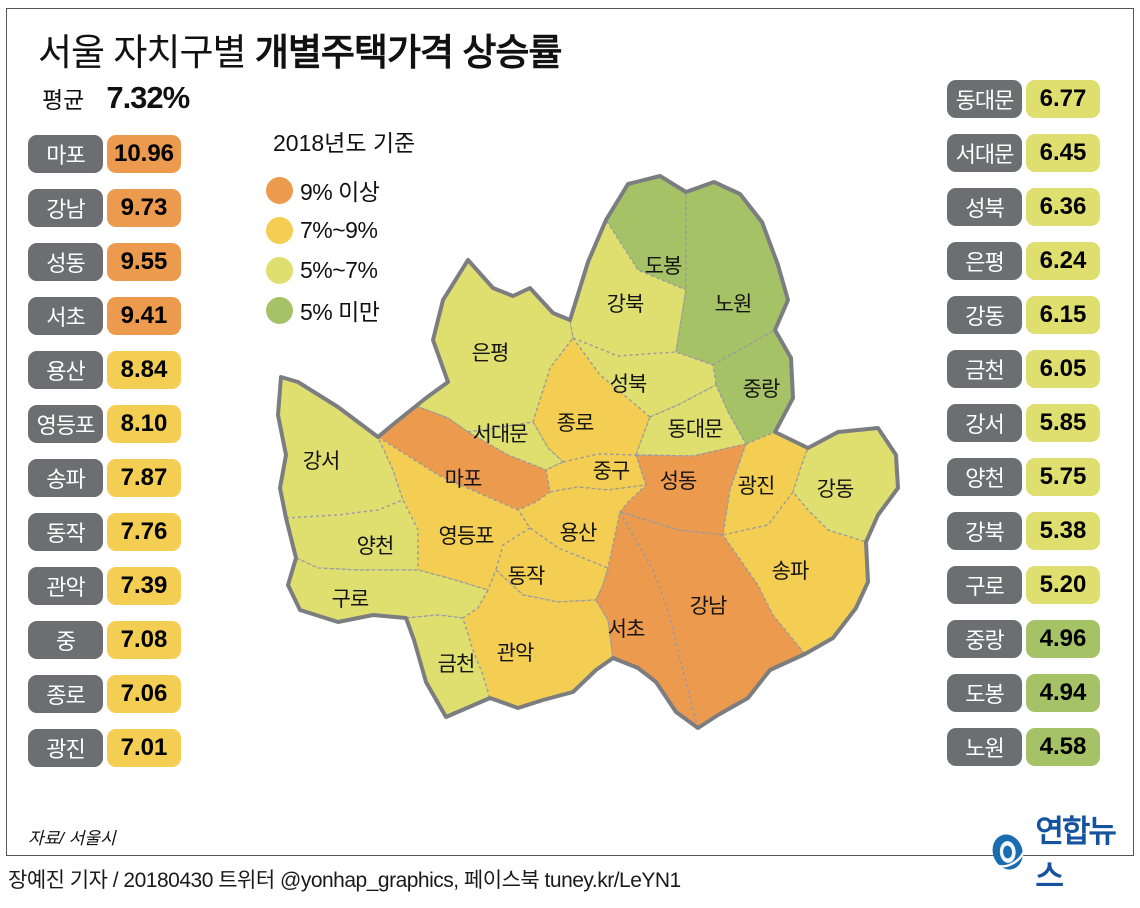 This screenshot has height=908, width=1140. I want to click on district-name-badge: 강북, so click(984, 531).